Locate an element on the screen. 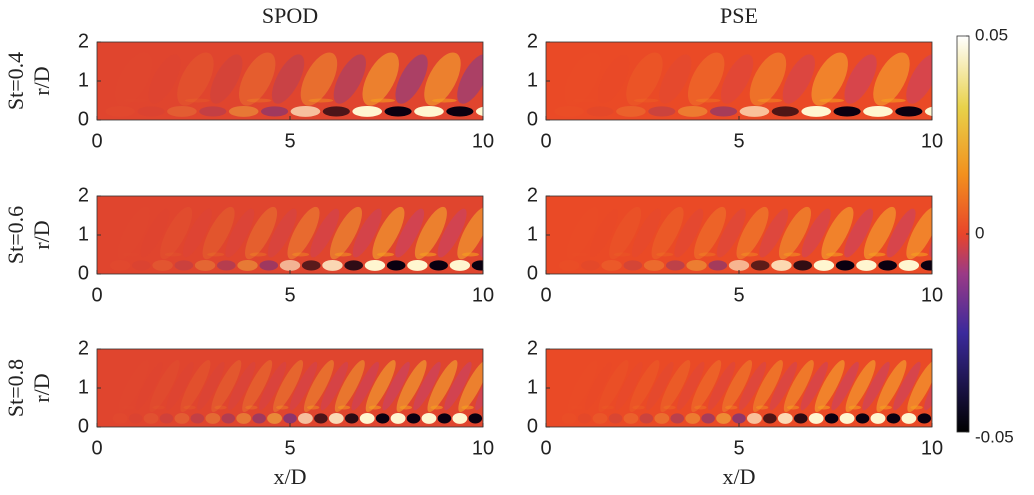 This screenshot has width=1034, height=495. x-tick-label: 5 is located at coordinates (738, 141).